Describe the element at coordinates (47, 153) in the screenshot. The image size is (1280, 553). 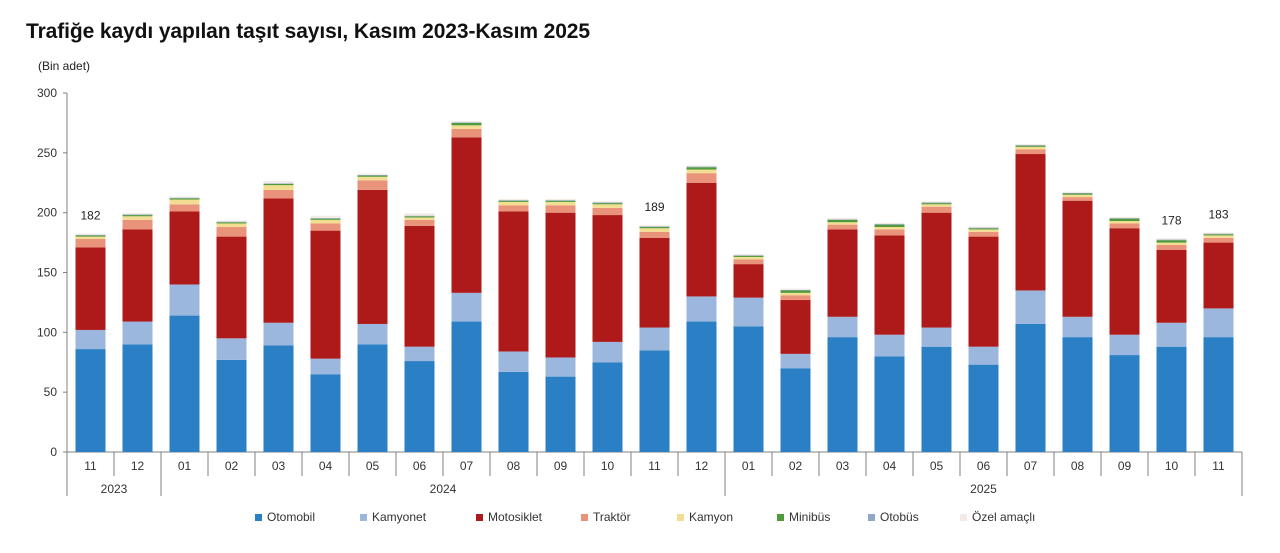
I see `y-tick-label: 250` at that location.